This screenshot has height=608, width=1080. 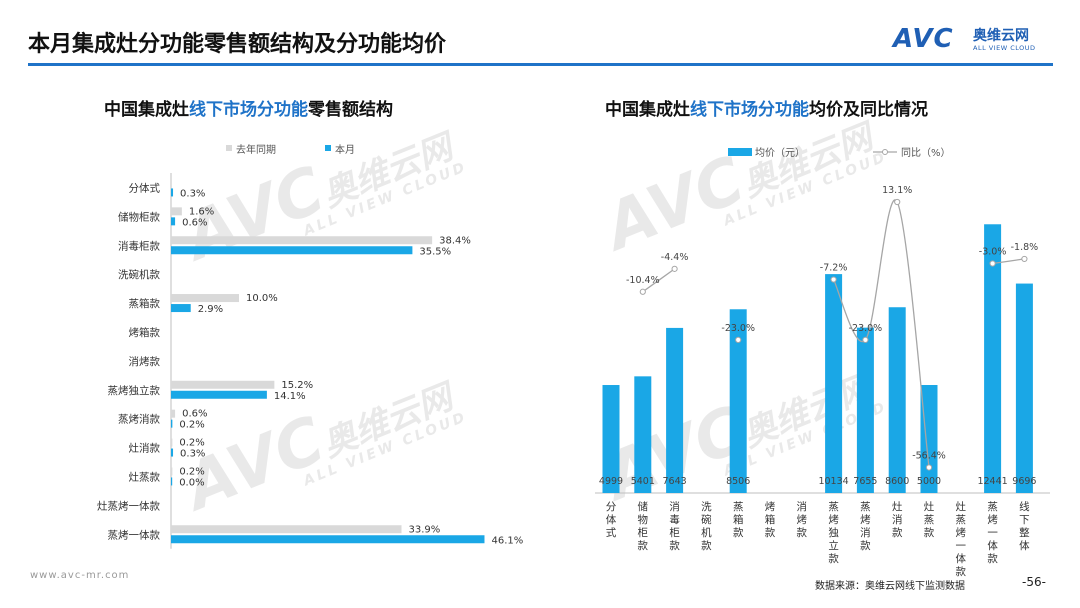 What do you see at coordinates (345, 149) in the screenshot?
I see `legend-label-current: 本月` at bounding box center [345, 149].